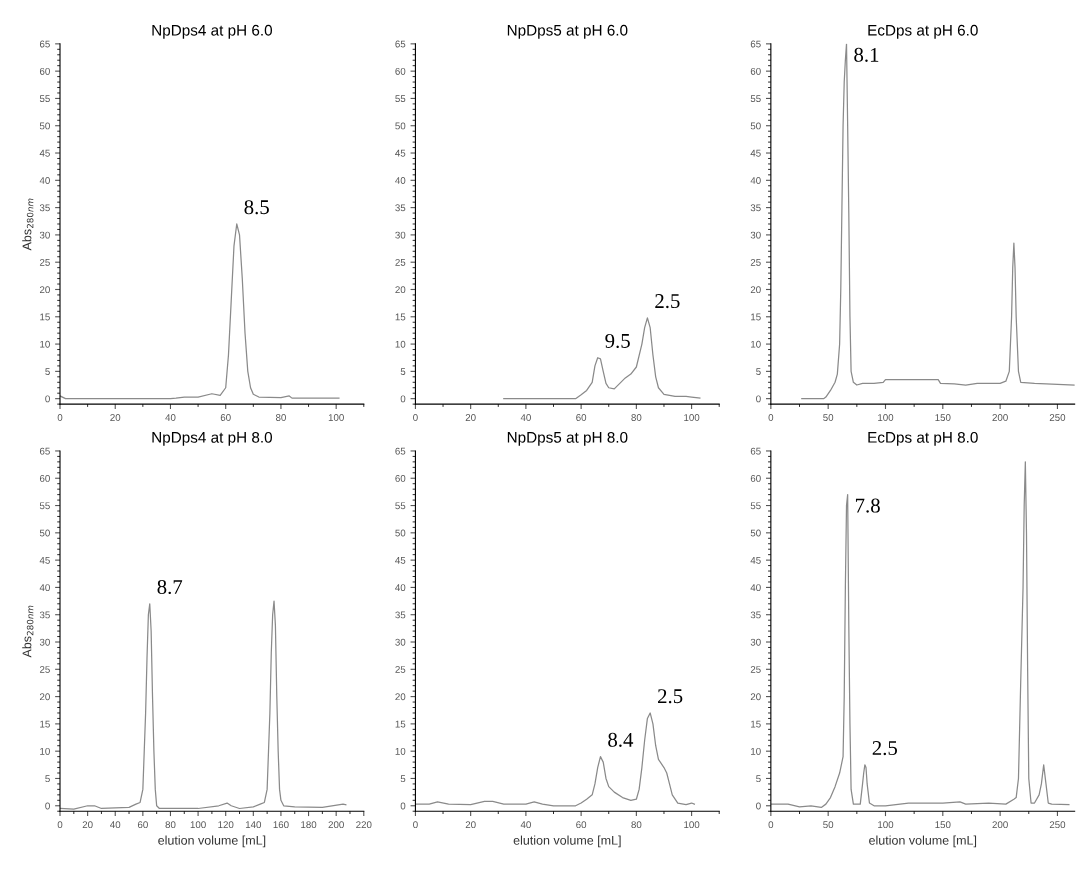 Image resolution: width=1091 pixels, height=877 pixels. Describe the element at coordinates (281, 825) in the screenshot. I see `x-tick-label: 160` at that location.